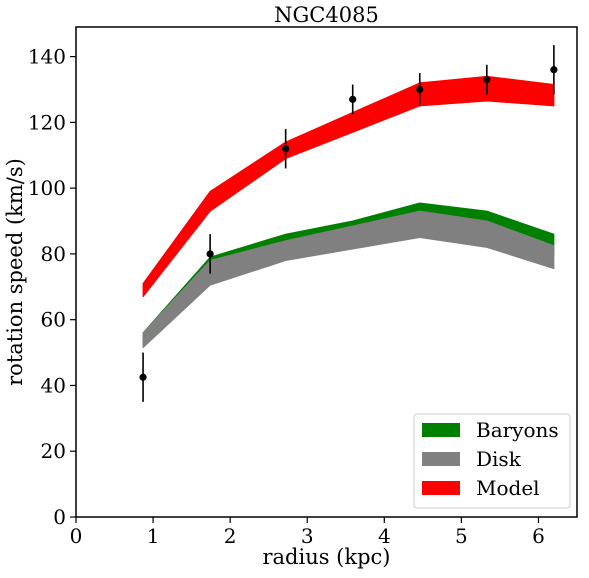  Describe the element at coordinates (461, 536) in the screenshot. I see `x-tick-label: 5` at that location.